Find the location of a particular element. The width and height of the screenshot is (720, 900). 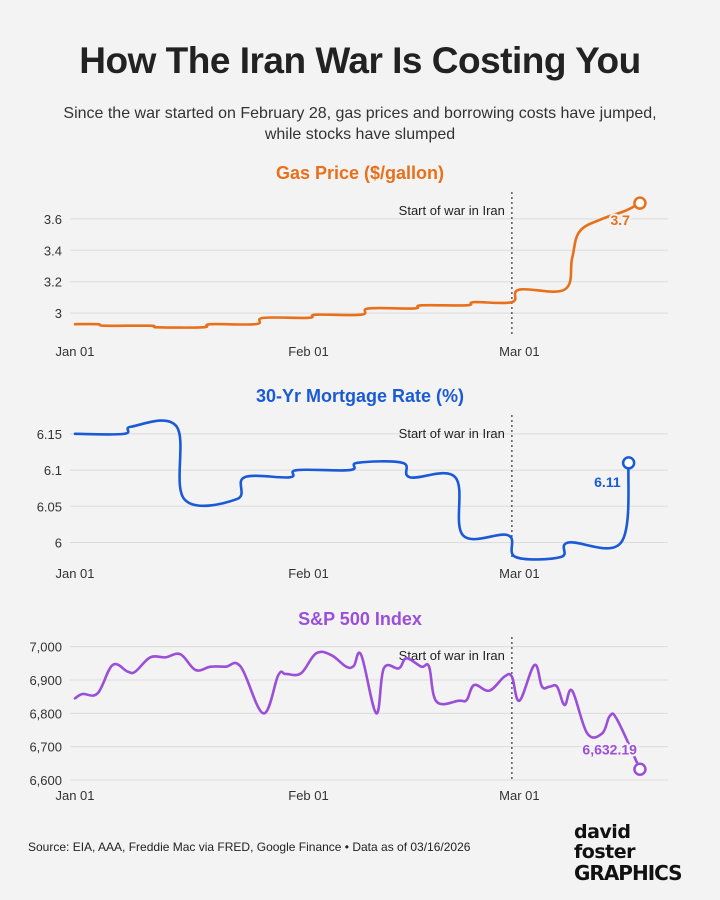

y-tick-label: 6,800 is located at coordinates (45, 713).